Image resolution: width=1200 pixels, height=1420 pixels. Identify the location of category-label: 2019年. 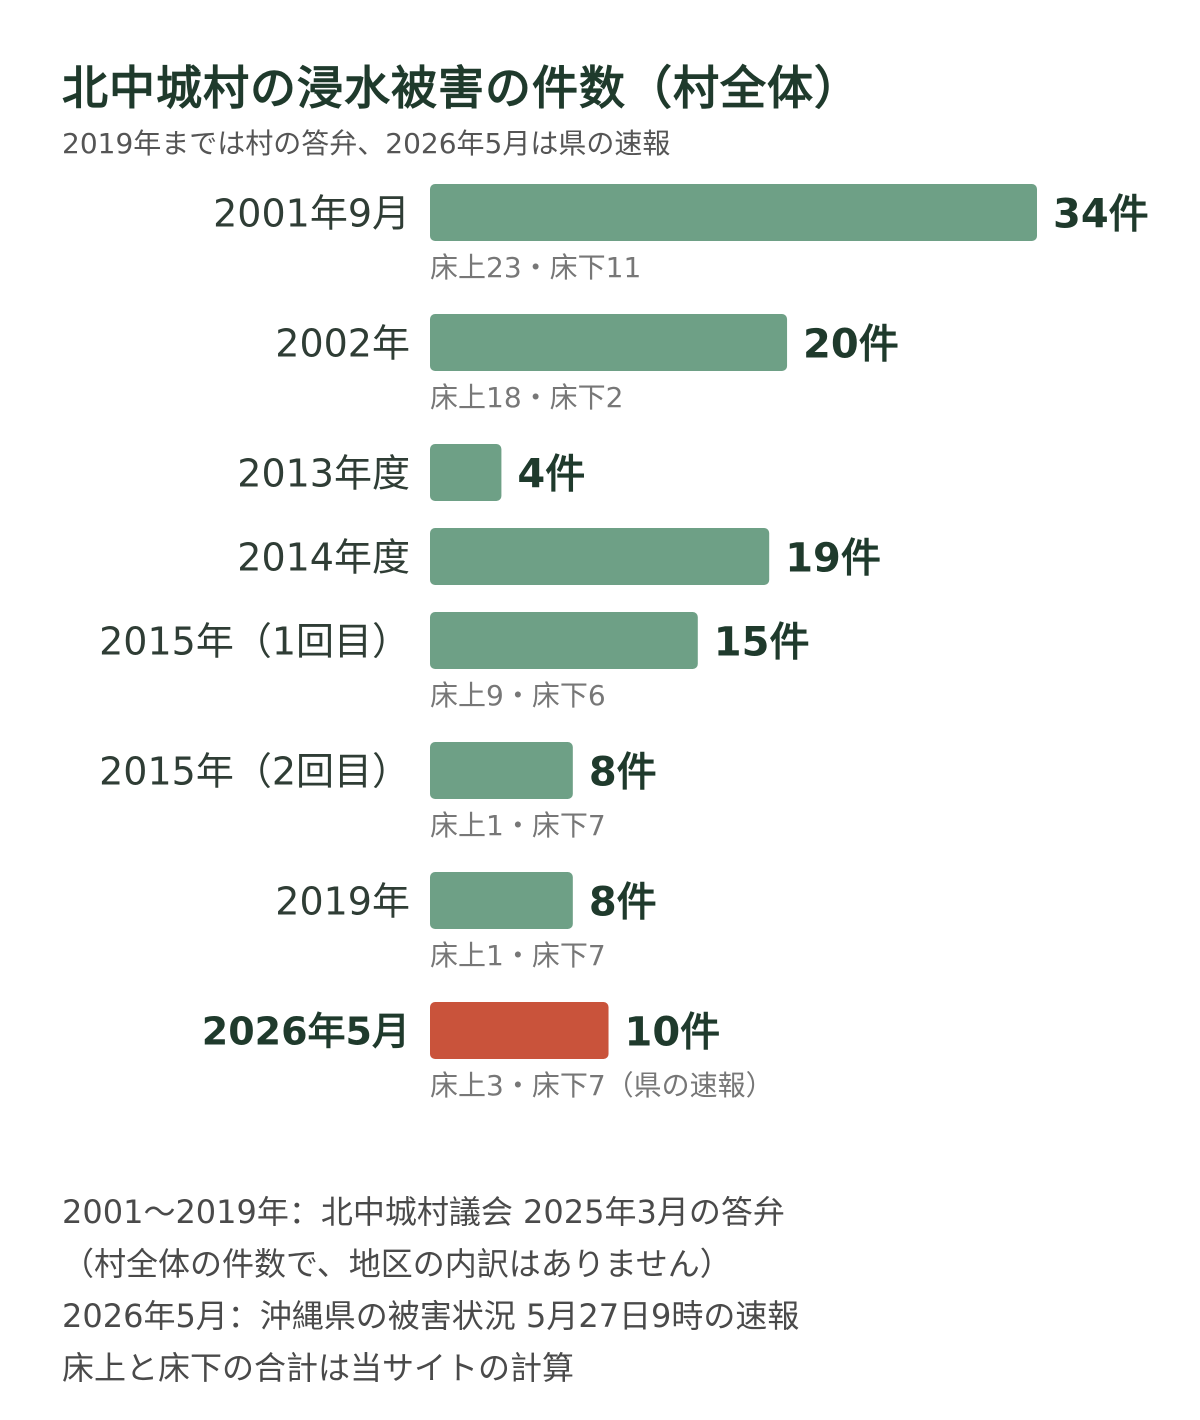
(342, 902).